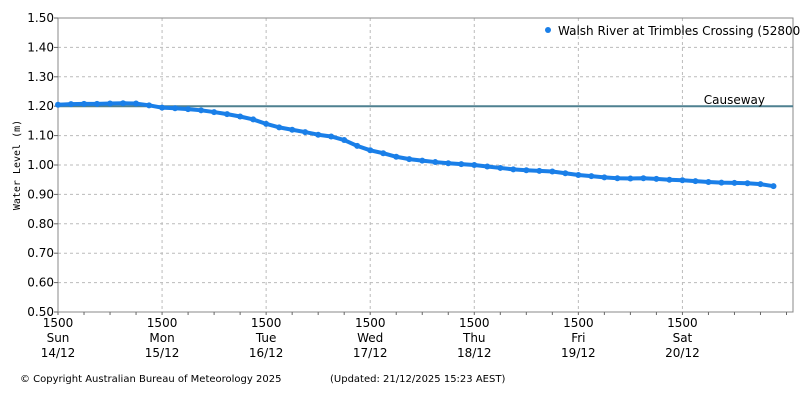 This screenshot has height=400, width=800. What do you see at coordinates (266, 353) in the screenshot?
I see `x-tick-label: 16/12` at bounding box center [266, 353].